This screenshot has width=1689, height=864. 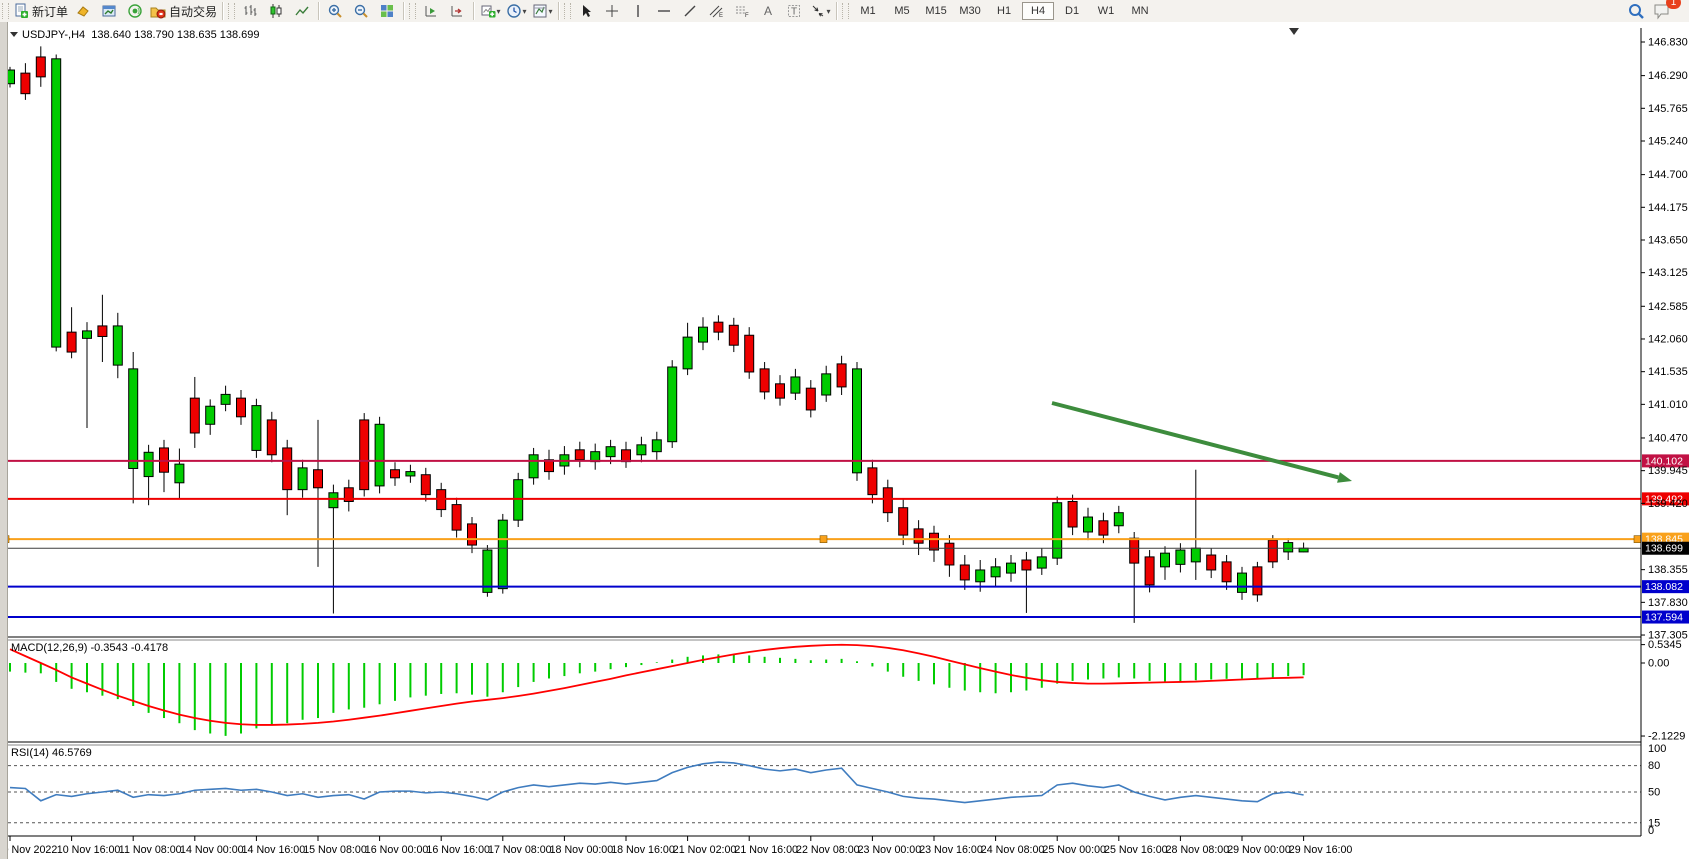 What do you see at coordinates (638, 11) in the screenshot?
I see `vertical-line-button` at bounding box center [638, 11].